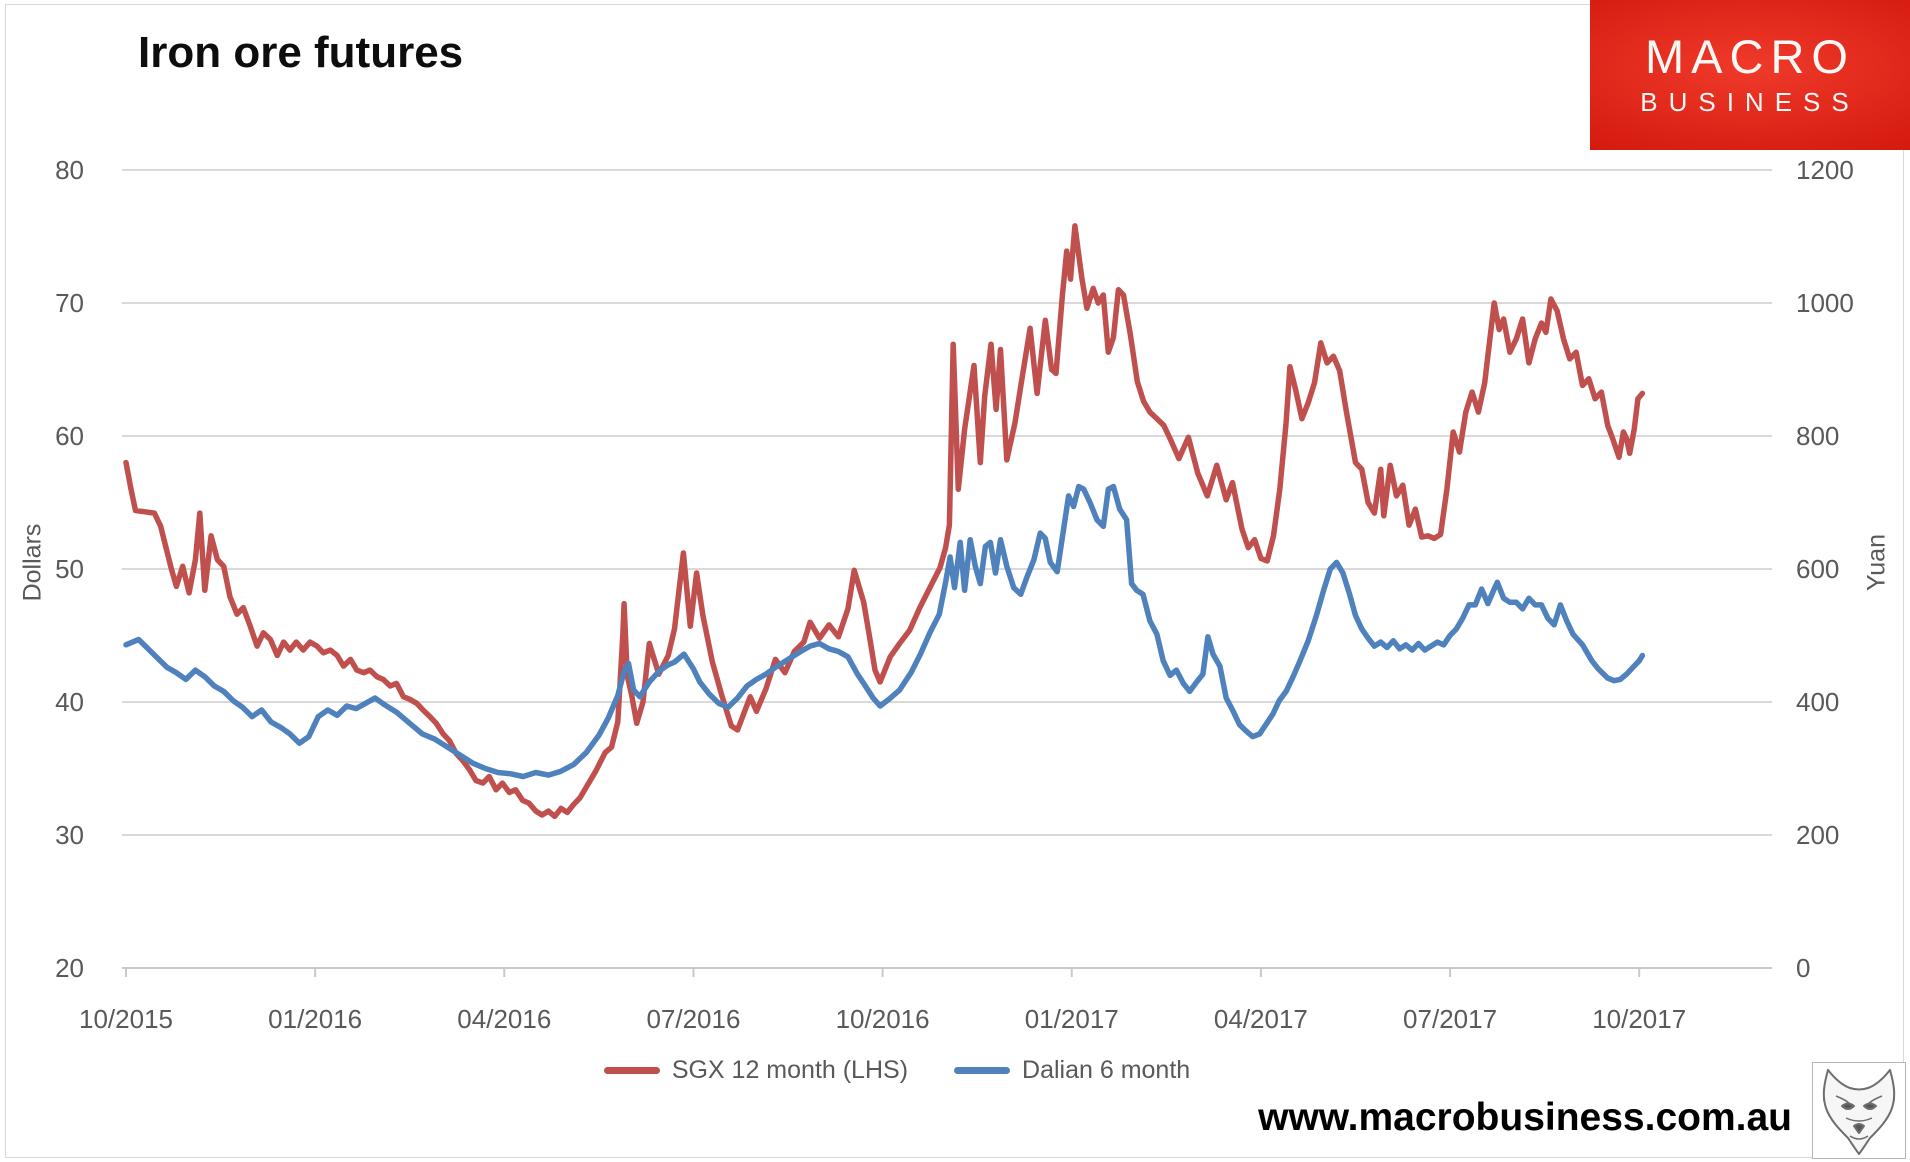 The width and height of the screenshot is (1910, 1162). I want to click on legend-item-dalian: Dalian 6 month, so click(1072, 1070).